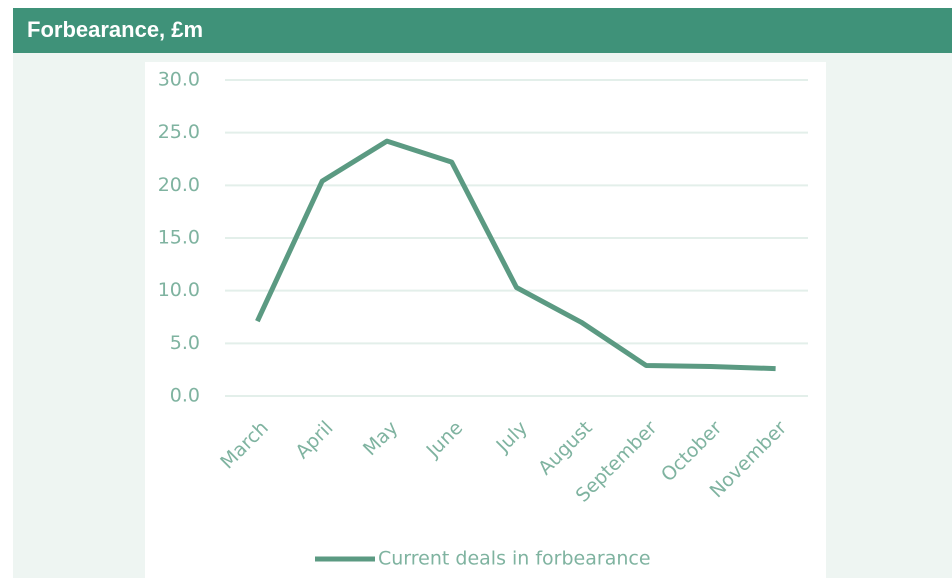 The width and height of the screenshot is (952, 582). I want to click on header-bar, so click(482, 30).